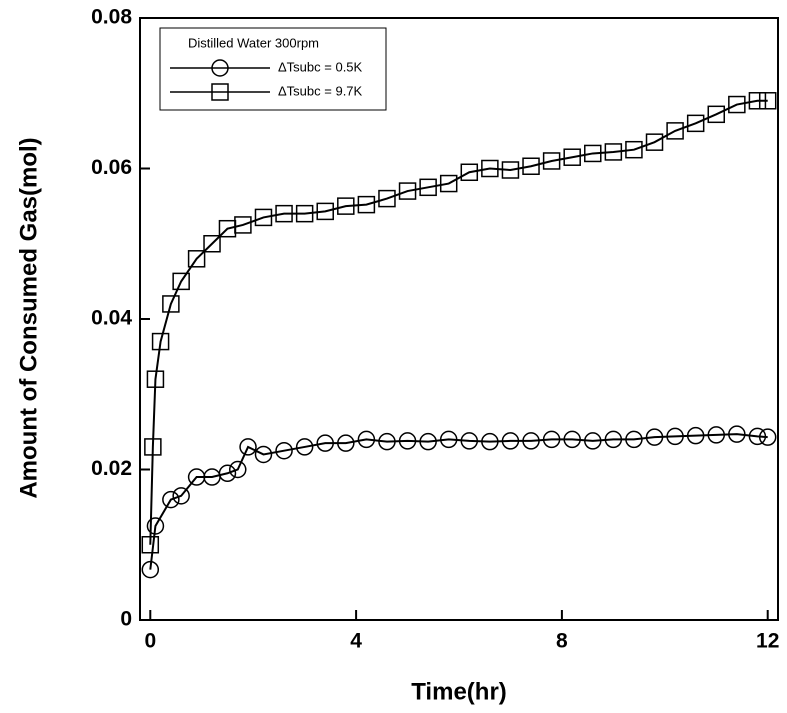  Describe the element at coordinates (273, 69) in the screenshot. I see `legend-box` at that location.